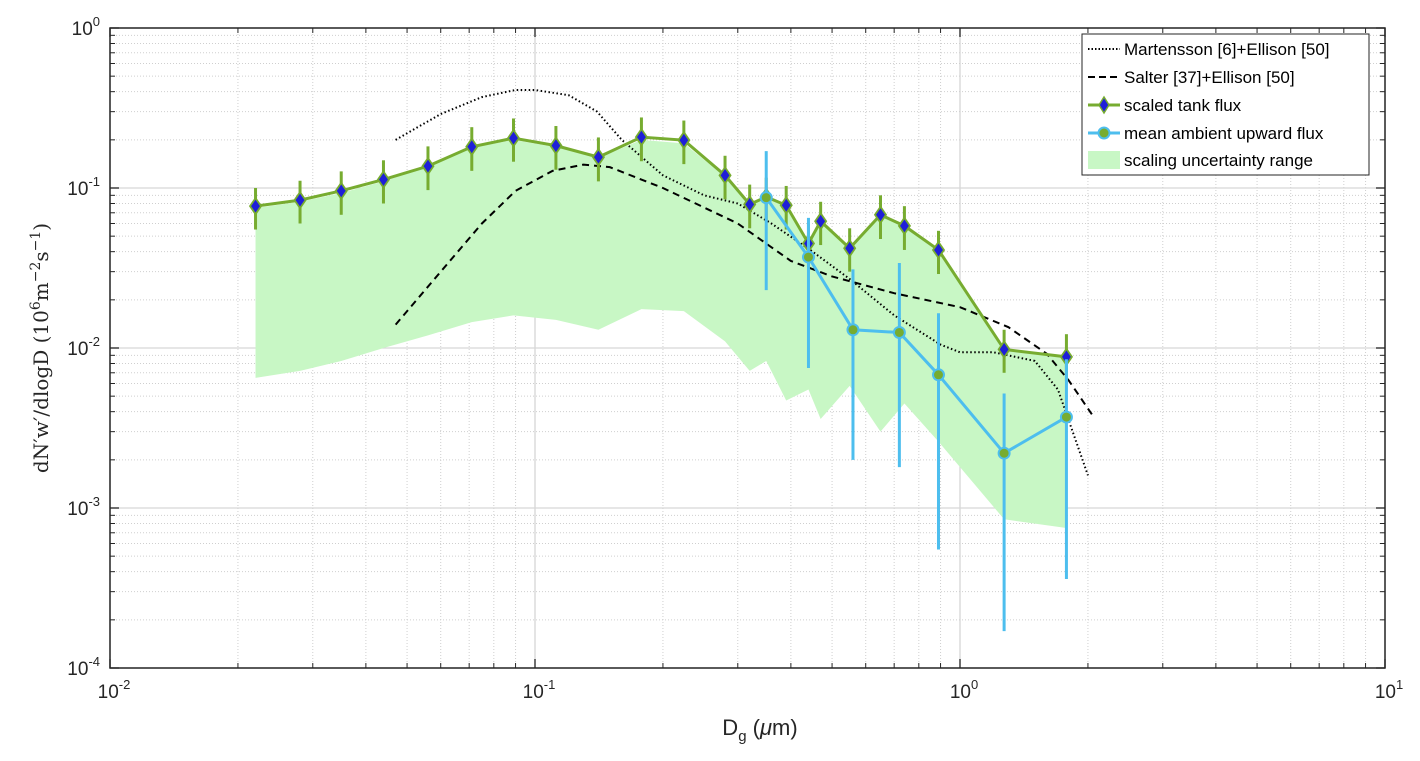 Image resolution: width=1420 pixels, height=761 pixels. Describe the element at coordinates (1224, 133) in the screenshot. I see `legend-label-ambient: mean ambient upward flux` at that location.